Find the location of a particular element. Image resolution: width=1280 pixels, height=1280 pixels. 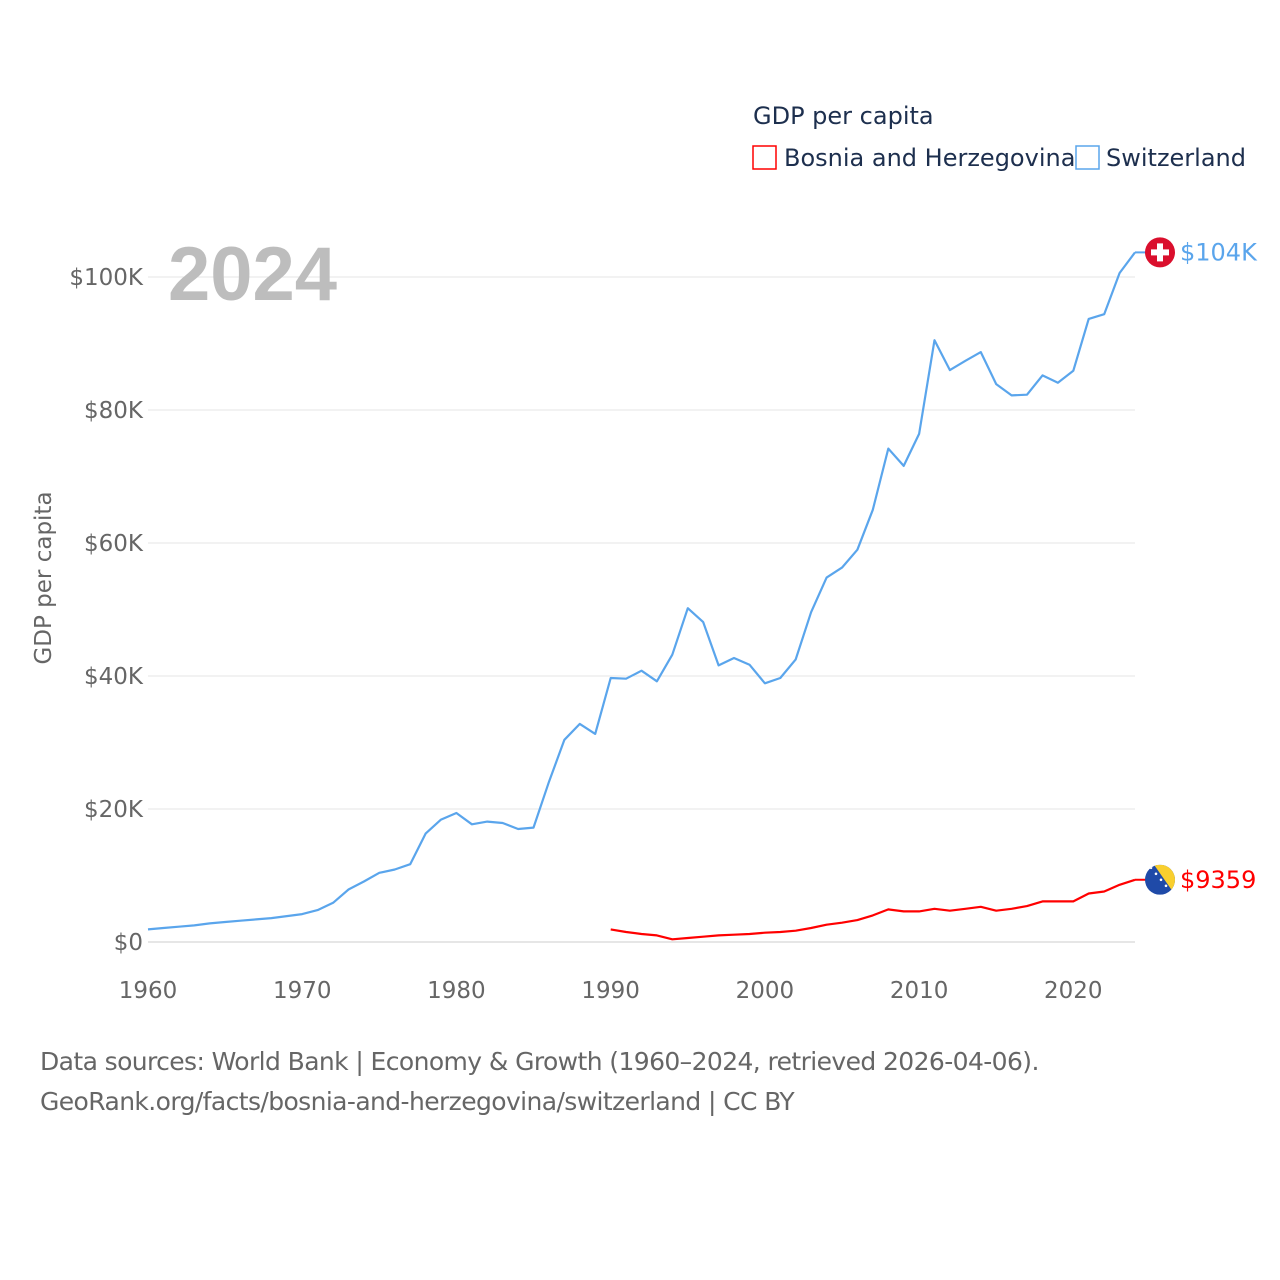

y-tick-label: $0 is located at coordinates (128, 943).